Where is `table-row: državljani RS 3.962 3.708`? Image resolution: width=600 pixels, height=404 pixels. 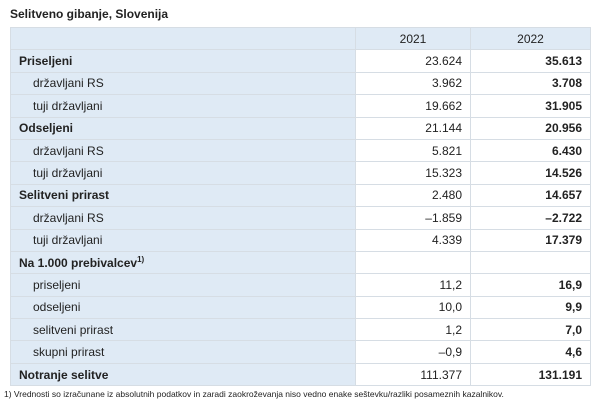
table-row: državljani RS 3.962 3.708 is located at coordinates (300, 83).